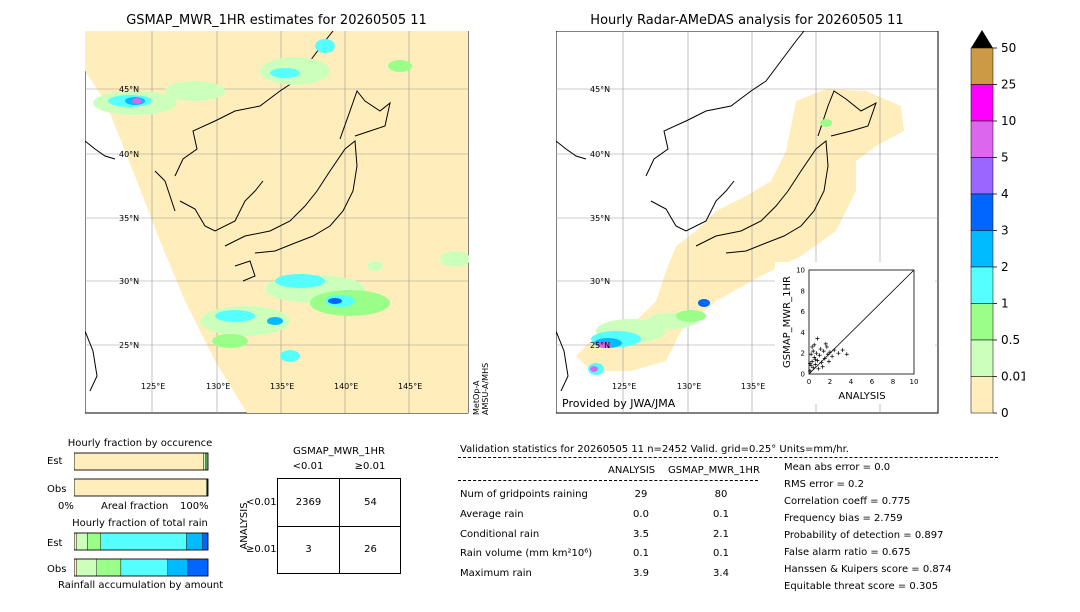  I want to click on scatter-x-tick: 2, so click(830, 382).